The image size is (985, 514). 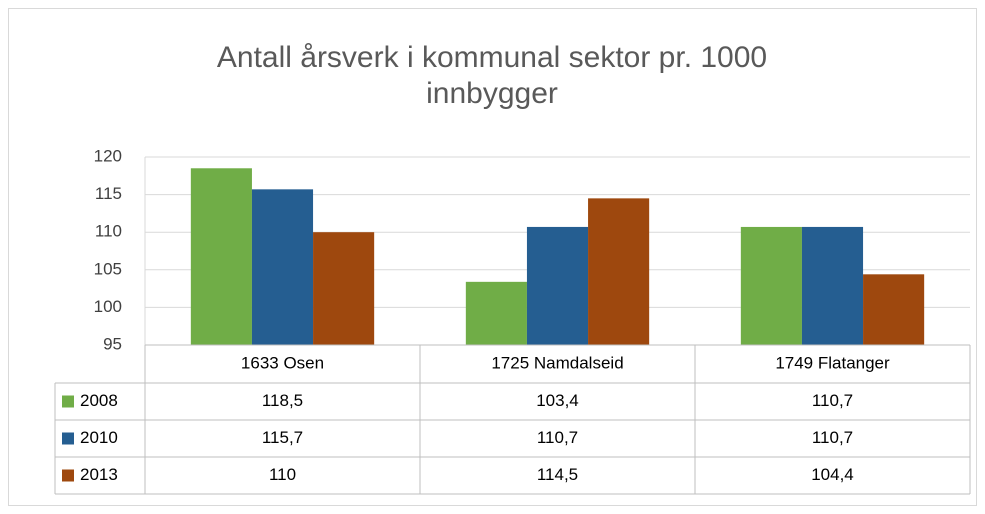 I want to click on y-tick-label: 115, so click(x=108, y=193).